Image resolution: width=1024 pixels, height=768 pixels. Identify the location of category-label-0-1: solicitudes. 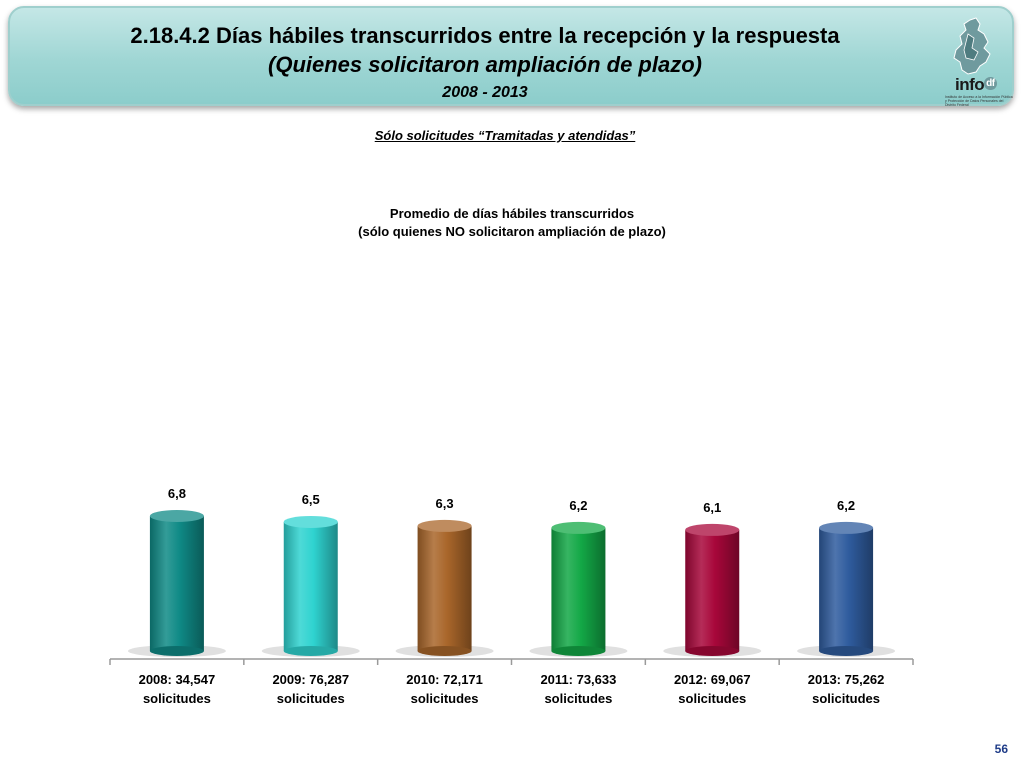
(177, 698).